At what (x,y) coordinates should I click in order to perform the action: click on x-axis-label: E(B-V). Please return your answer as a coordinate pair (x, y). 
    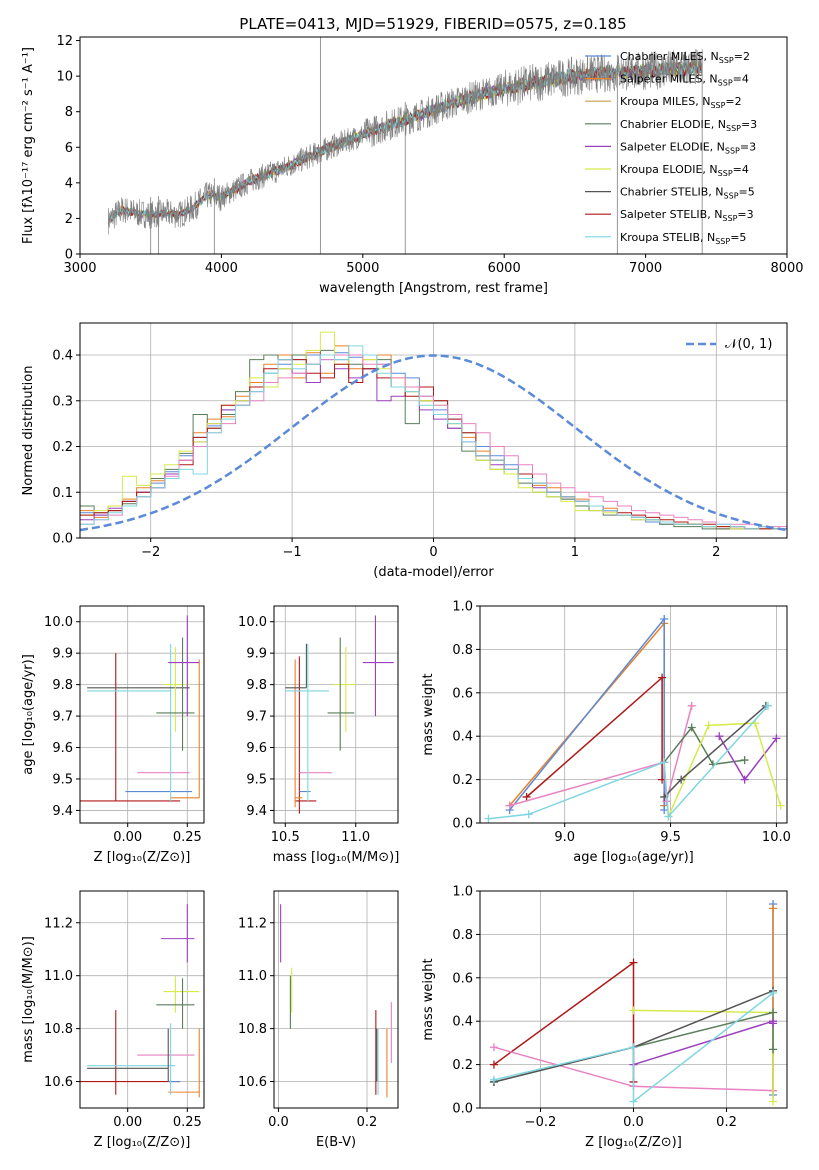
    Looking at the image, I should click on (336, 1142).